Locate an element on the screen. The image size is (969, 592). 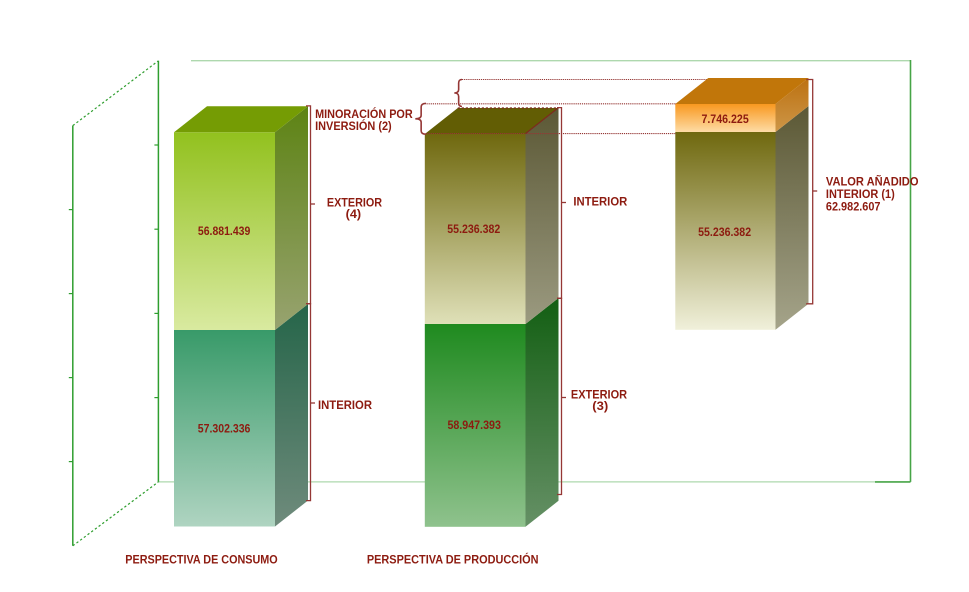
svg-text: 57.302.336 is located at coordinates (224, 429).